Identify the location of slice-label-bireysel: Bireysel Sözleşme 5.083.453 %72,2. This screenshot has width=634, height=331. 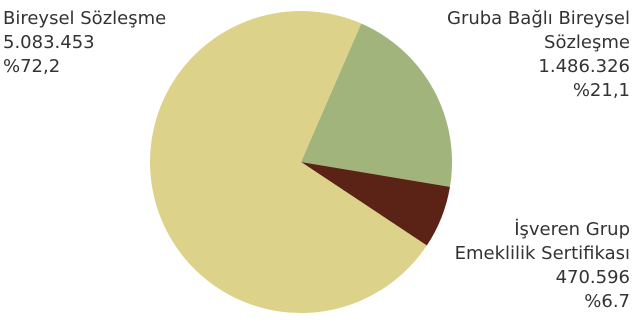
(84, 43).